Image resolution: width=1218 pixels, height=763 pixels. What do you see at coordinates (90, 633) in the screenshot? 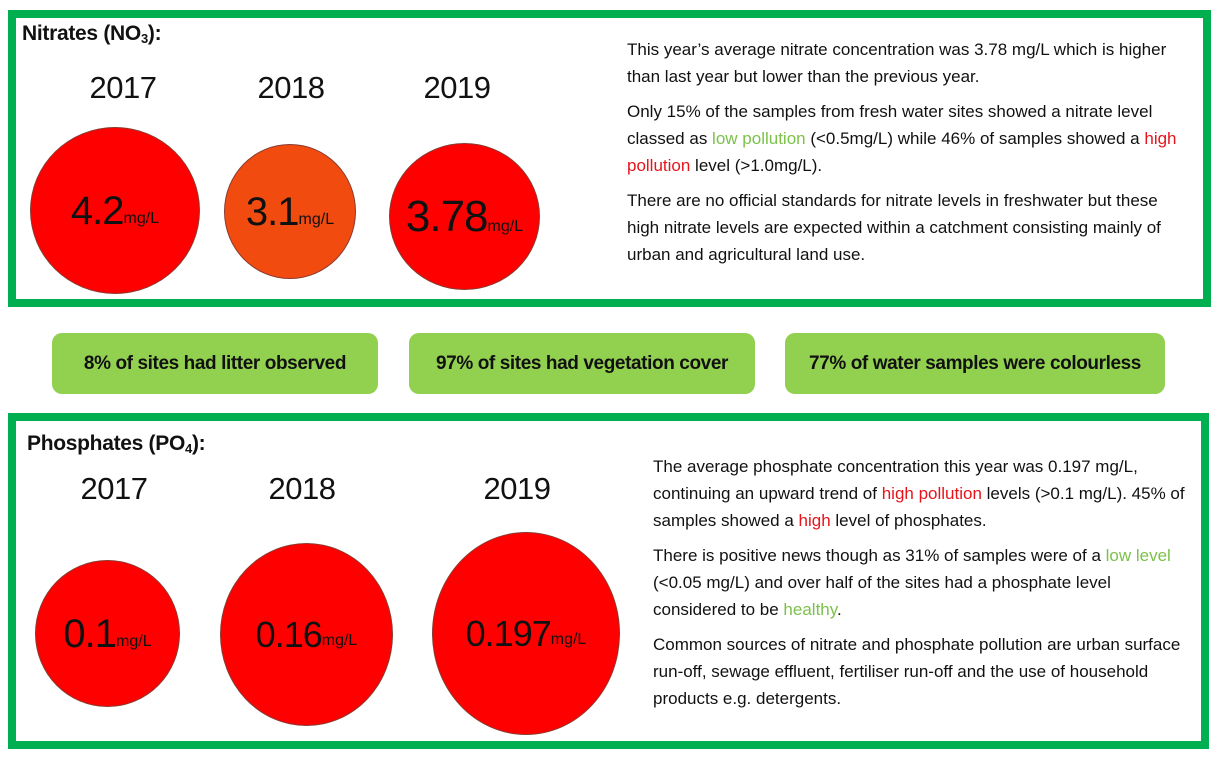
I see `phosphate-value-2017: 0.1` at bounding box center [90, 633].